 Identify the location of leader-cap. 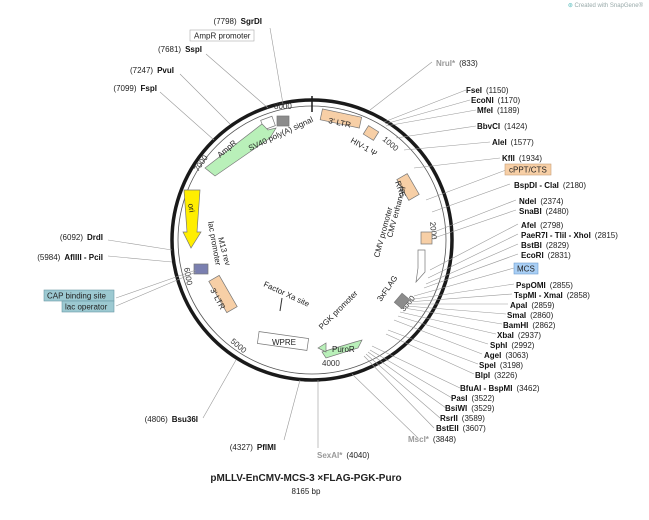
(156, 284).